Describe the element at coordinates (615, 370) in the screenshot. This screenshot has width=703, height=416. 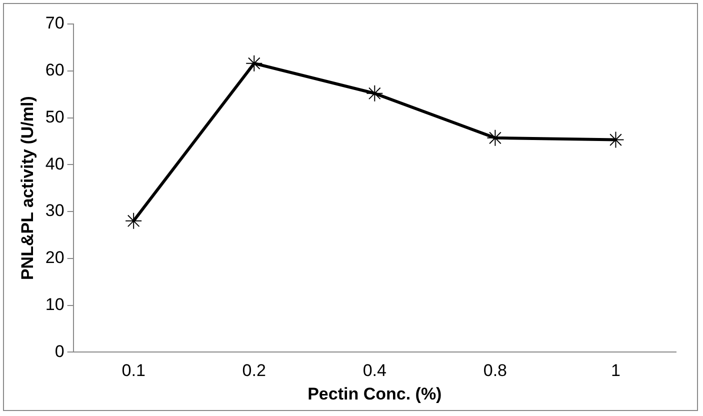
I see `x-tick-label: 1` at that location.